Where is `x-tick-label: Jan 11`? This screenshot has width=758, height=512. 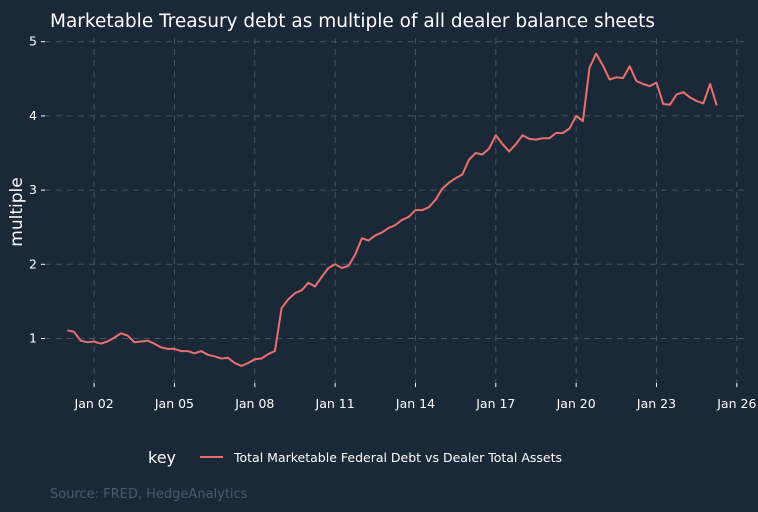 x-tick-label: Jan 11 is located at coordinates (335, 403).